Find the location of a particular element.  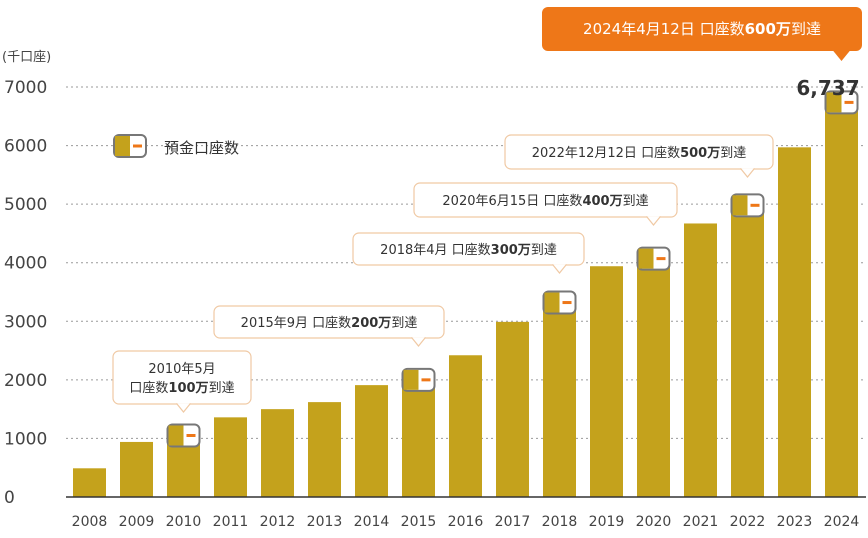

callout-text: 2024年4月12日 口座数600万到達 is located at coordinates (702, 29).